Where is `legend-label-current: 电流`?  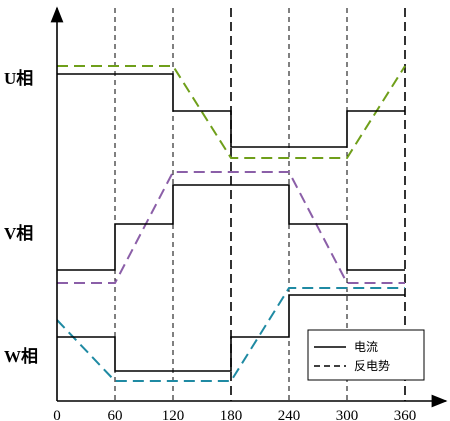 legend-label-current: 电流 is located at coordinates (366, 347).